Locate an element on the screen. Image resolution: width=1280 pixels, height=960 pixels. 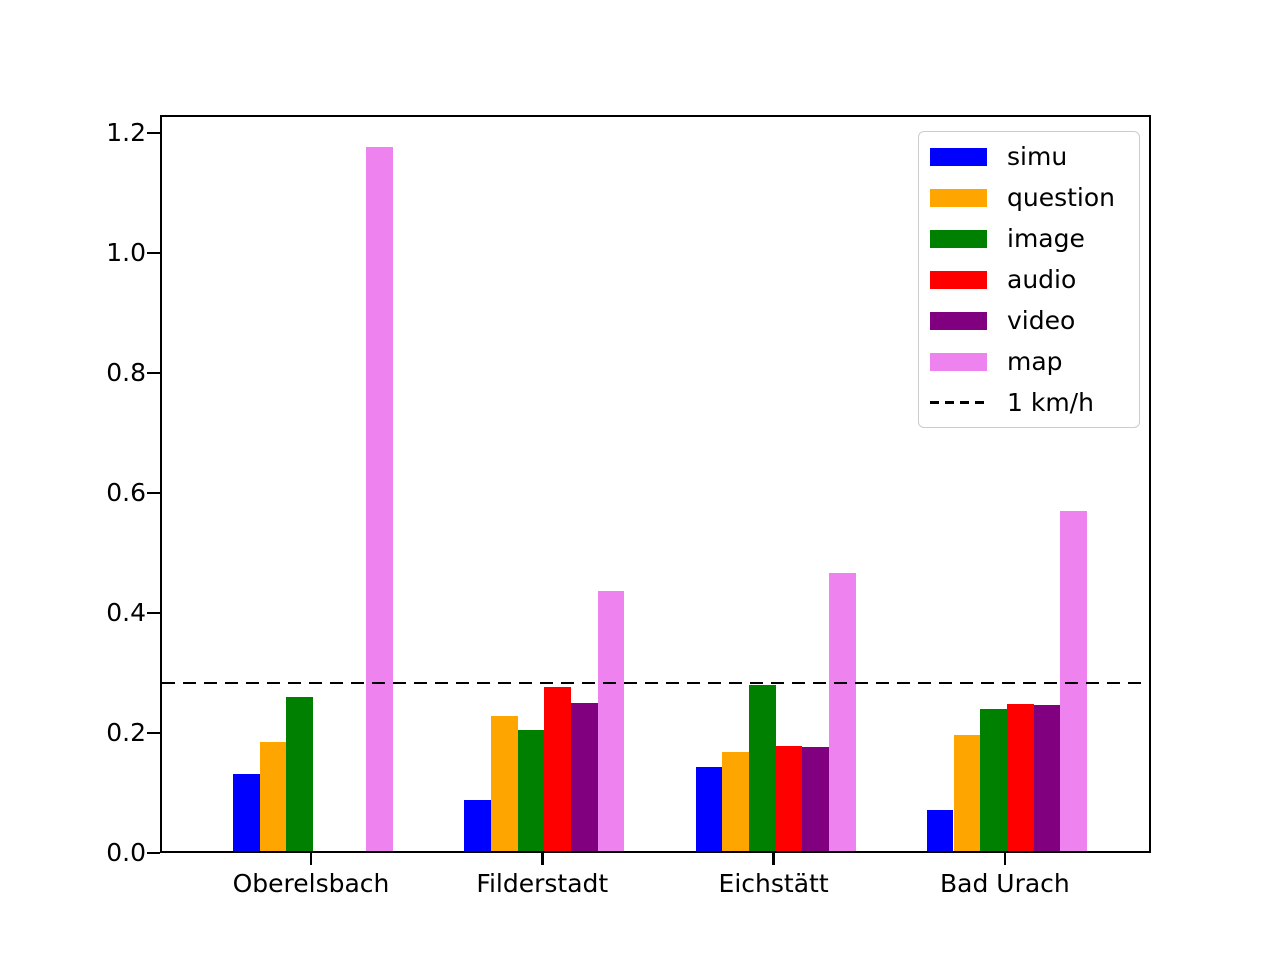
legend-item-audio: audio is located at coordinates (1029, 279).